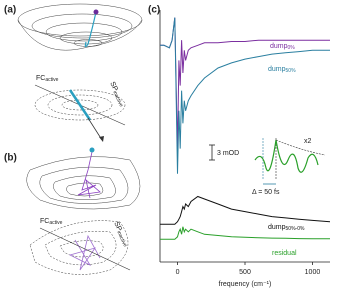 The image size is (339, 292). What do you see at coordinates (245, 284) in the screenshot?
I see `x-axis-title: frequency (cm⁻¹)` at bounding box center [245, 284].